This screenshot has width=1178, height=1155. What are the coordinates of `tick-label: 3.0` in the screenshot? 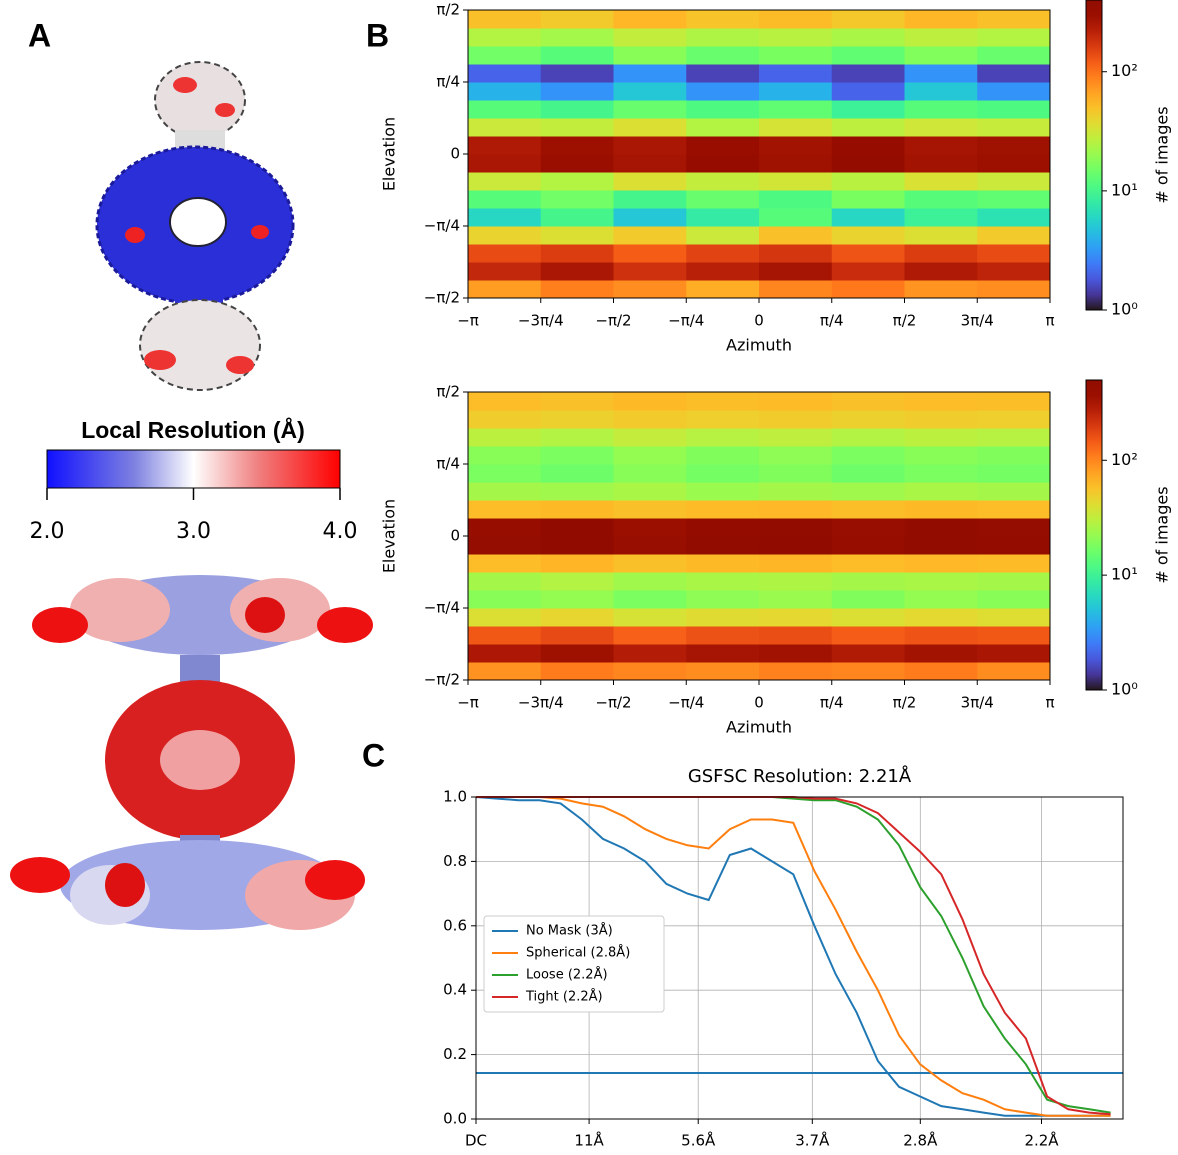 It's located at (193, 531).